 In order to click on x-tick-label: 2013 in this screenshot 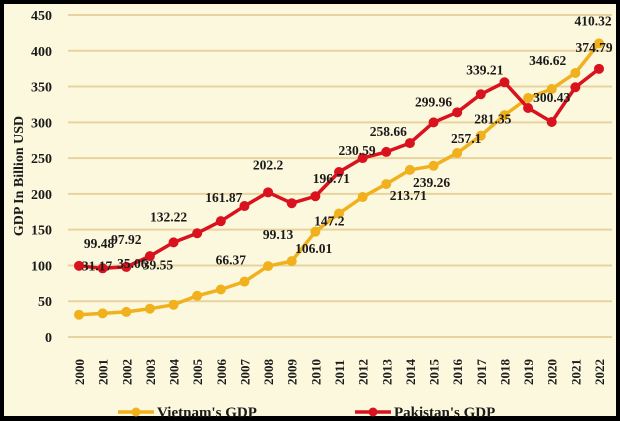, I will do `click(386, 372)`.